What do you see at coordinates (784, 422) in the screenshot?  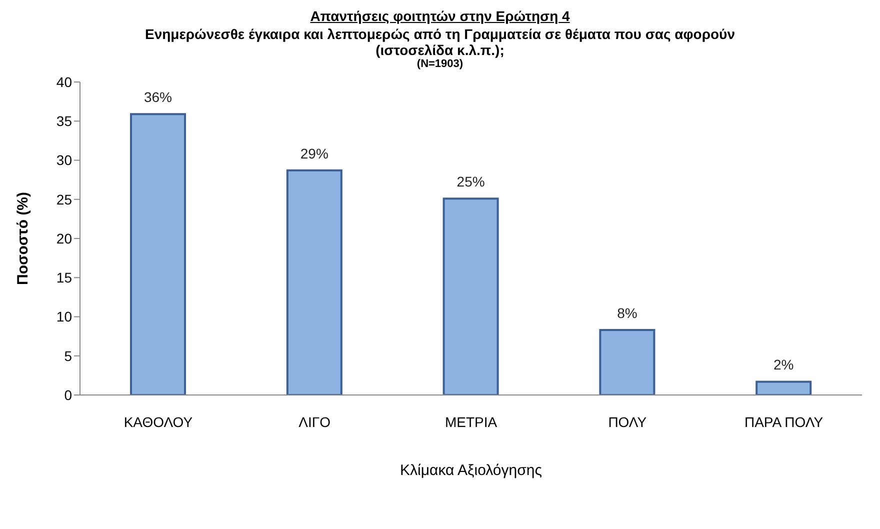 I see `x-tick-label: ΠΑΡΑ ΠΟΛΥ` at bounding box center [784, 422].